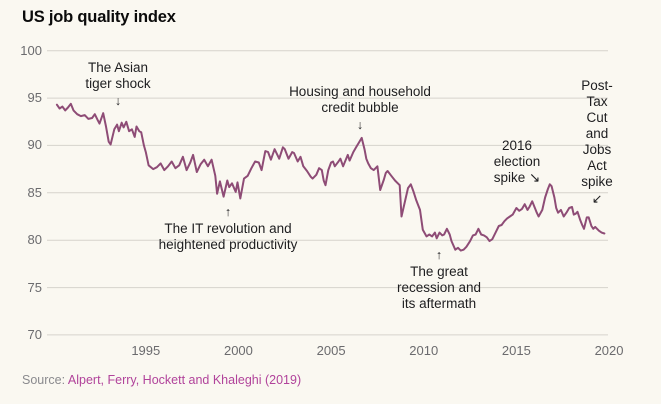 The image size is (661, 404). What do you see at coordinates (597, 85) in the screenshot?
I see `annotation-line: Post-` at bounding box center [597, 85].